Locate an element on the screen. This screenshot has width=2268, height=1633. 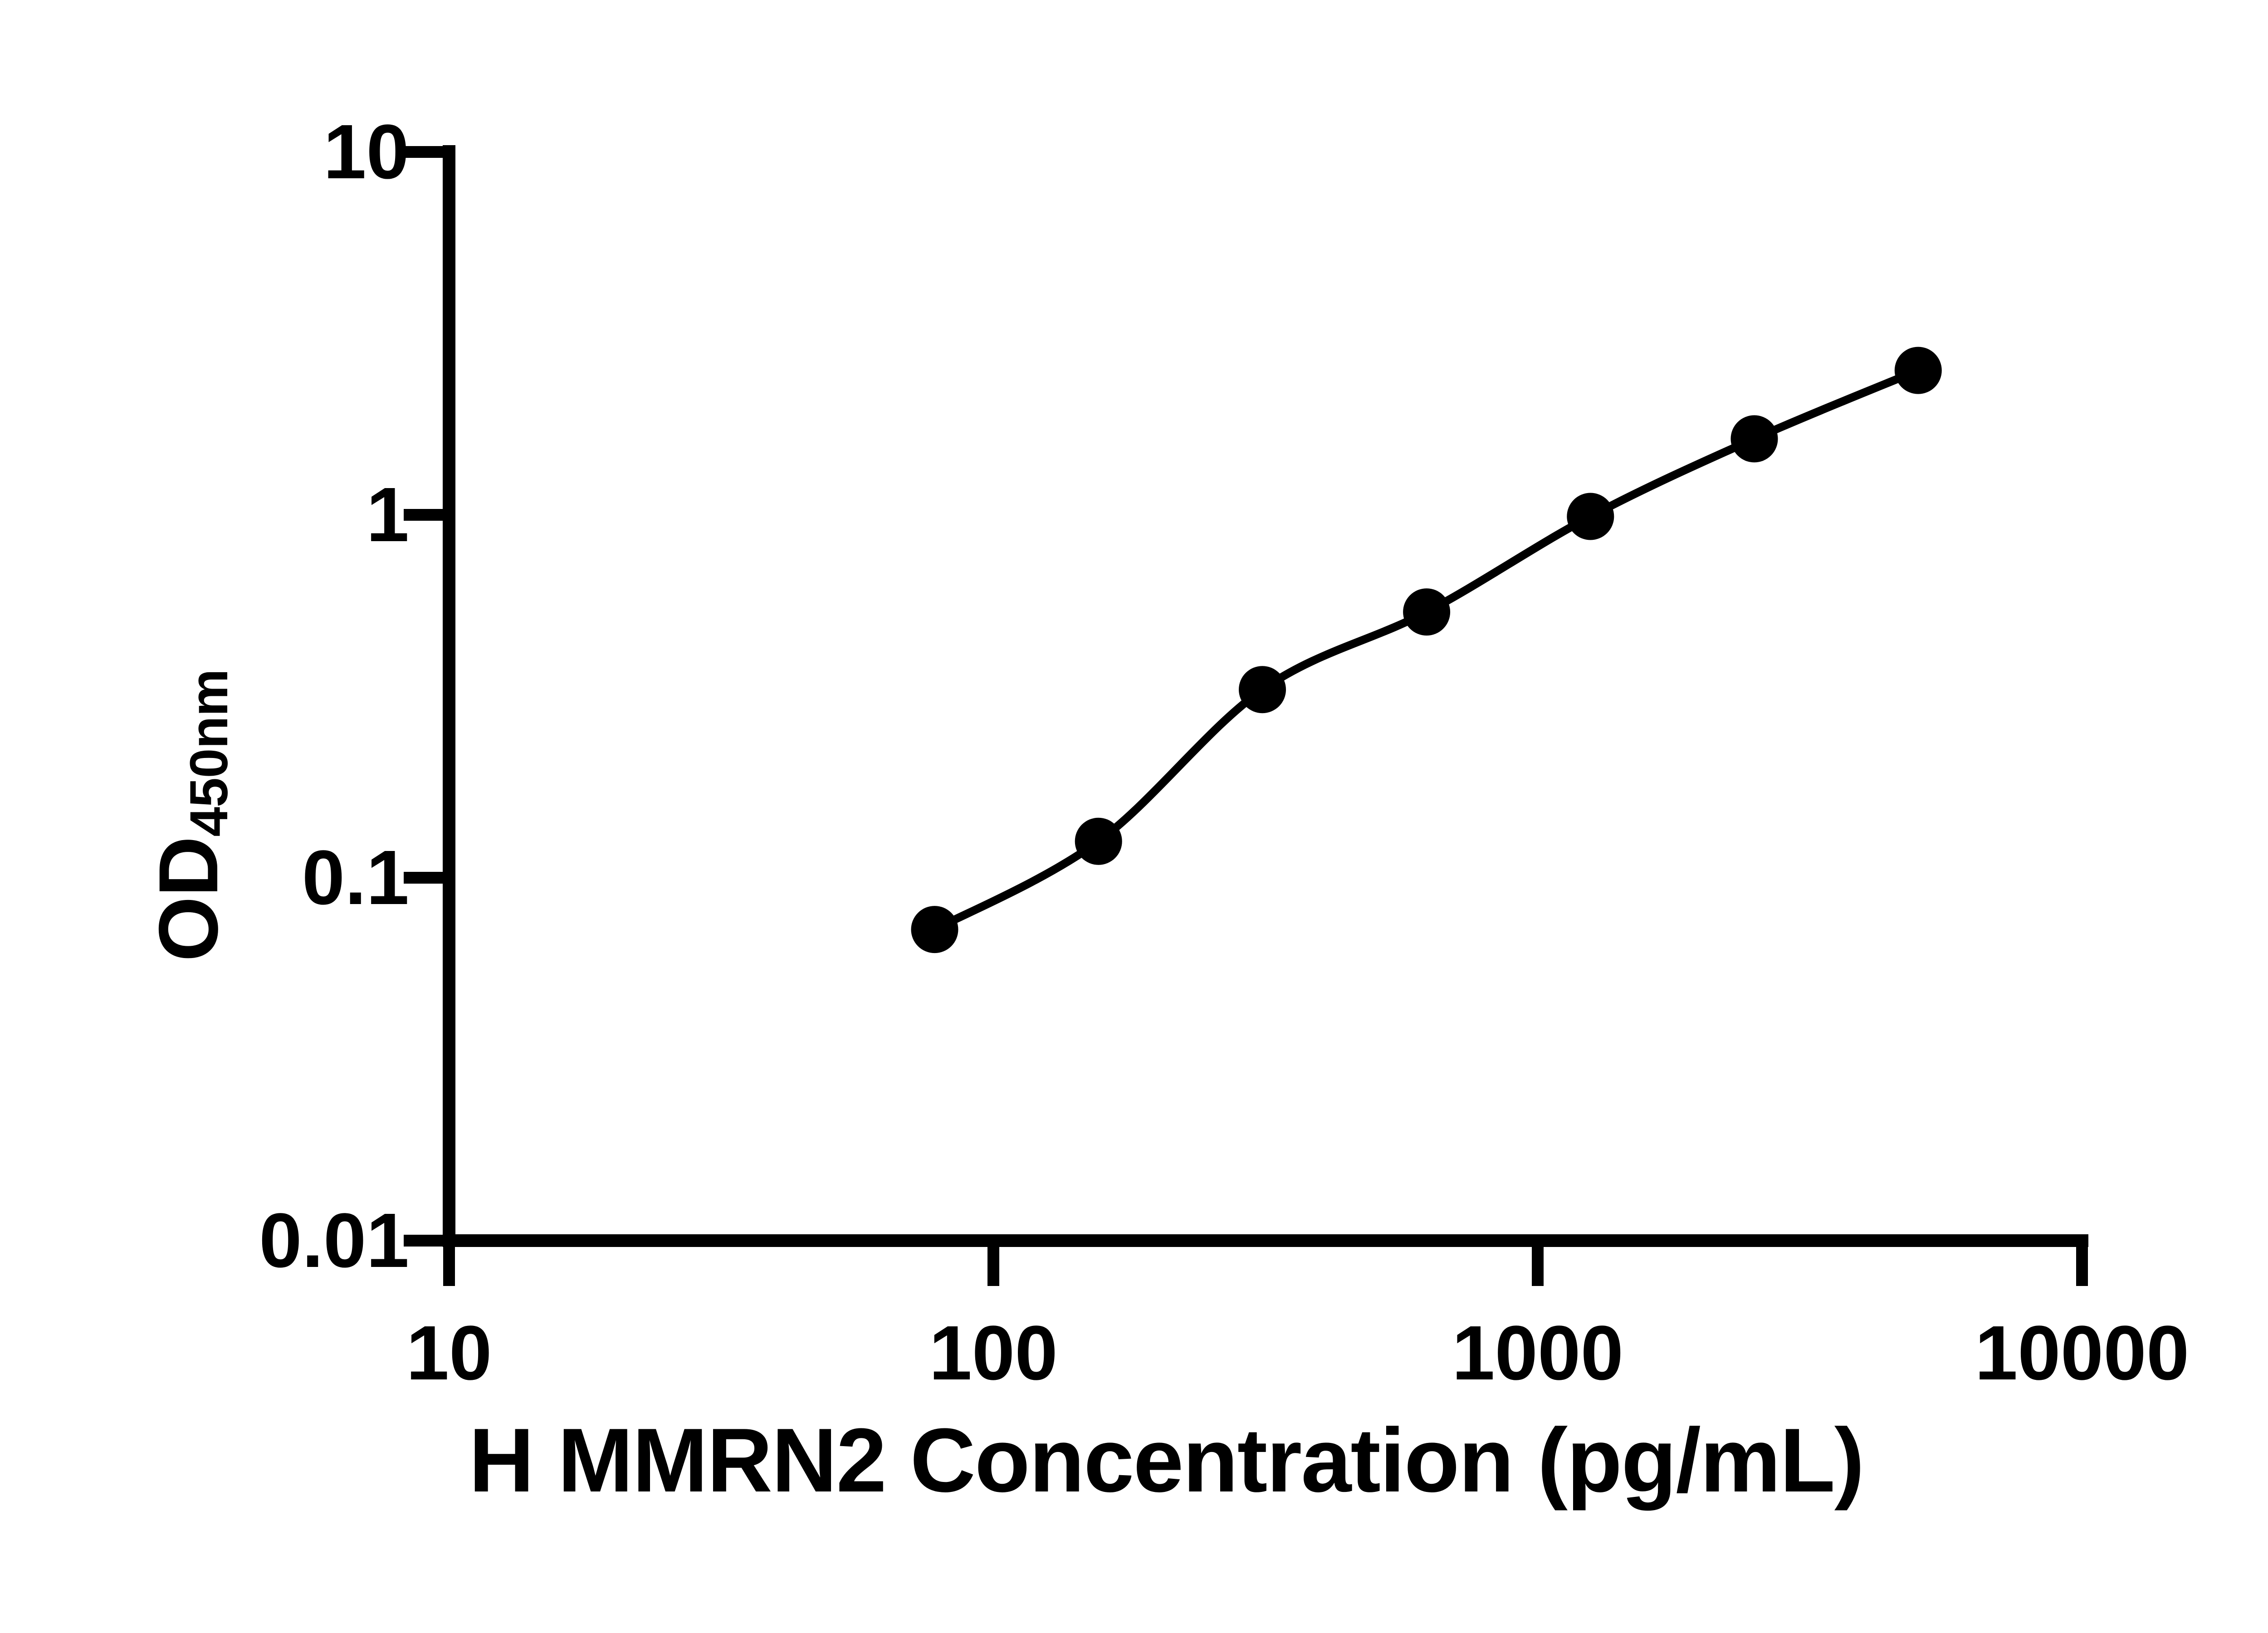
y-tick-label-10: 10 is located at coordinates (366, 152).